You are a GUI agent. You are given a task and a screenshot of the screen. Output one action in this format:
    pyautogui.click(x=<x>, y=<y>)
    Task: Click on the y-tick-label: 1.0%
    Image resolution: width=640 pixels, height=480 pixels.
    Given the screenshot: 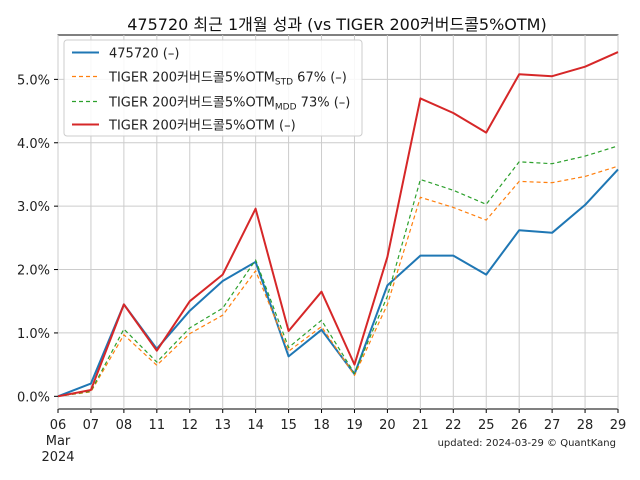 What is the action you would take?
    pyautogui.click(x=33, y=334)
    